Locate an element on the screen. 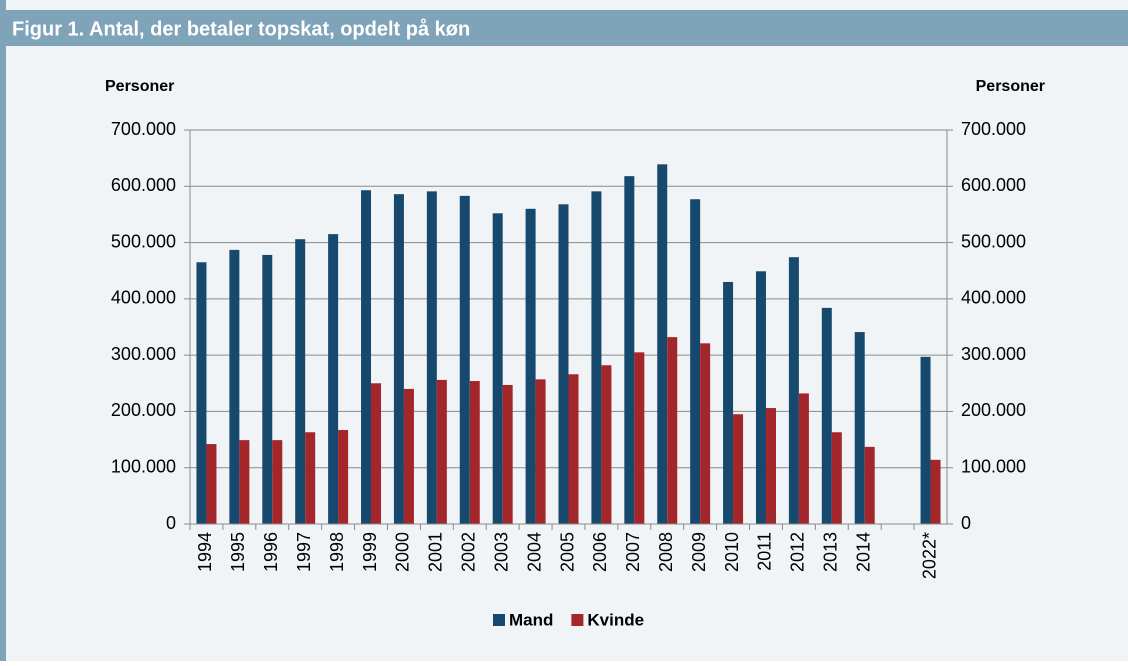  x-tick-label: 1997 is located at coordinates (304, 552).